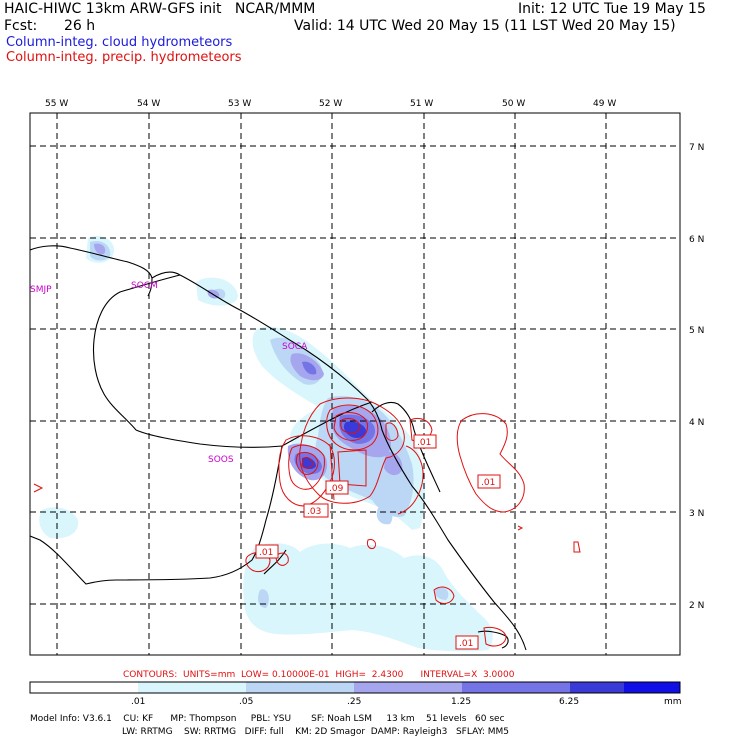 The width and height of the screenshot is (740, 740). Describe the element at coordinates (466, 644) in the screenshot. I see `contour-label-6: .01` at that location.